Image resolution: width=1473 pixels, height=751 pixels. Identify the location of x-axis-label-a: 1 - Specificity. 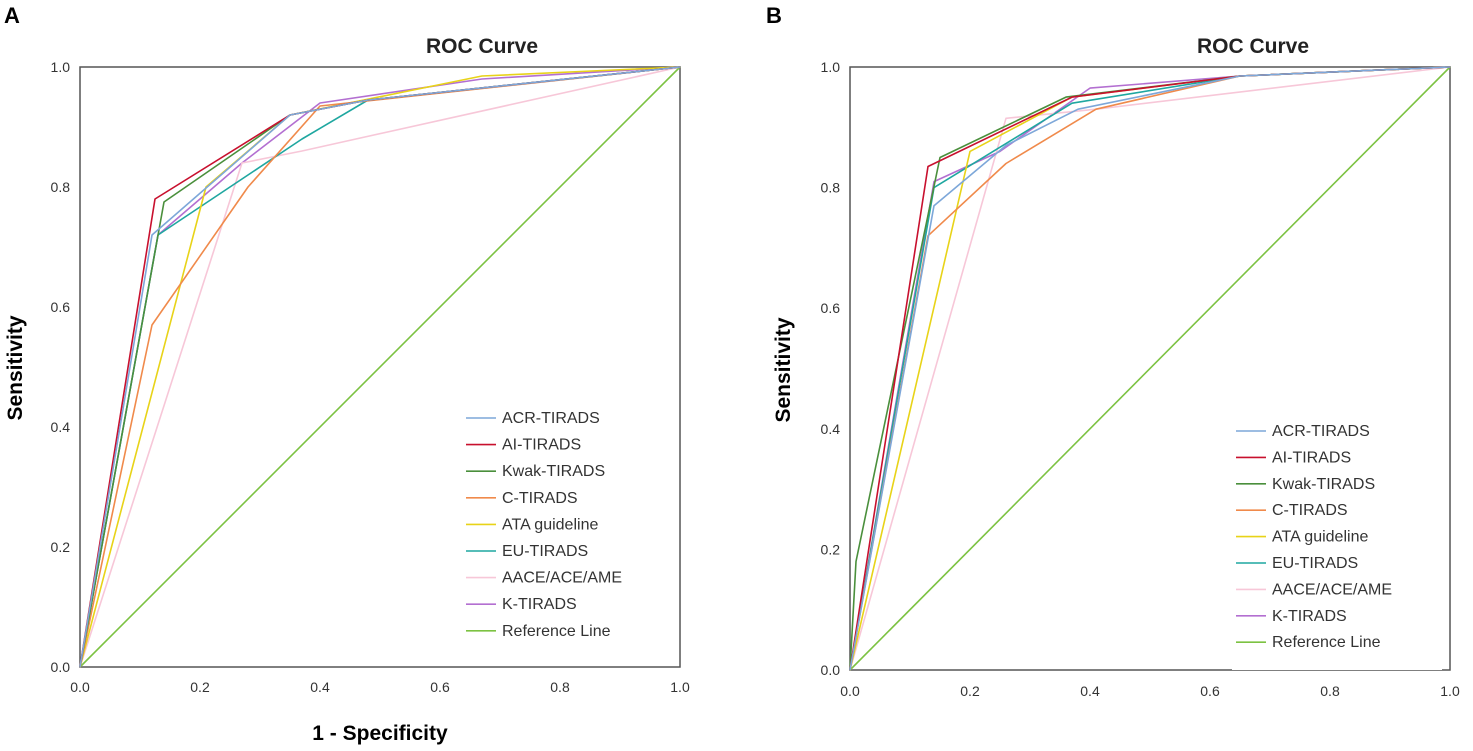
(380, 733).